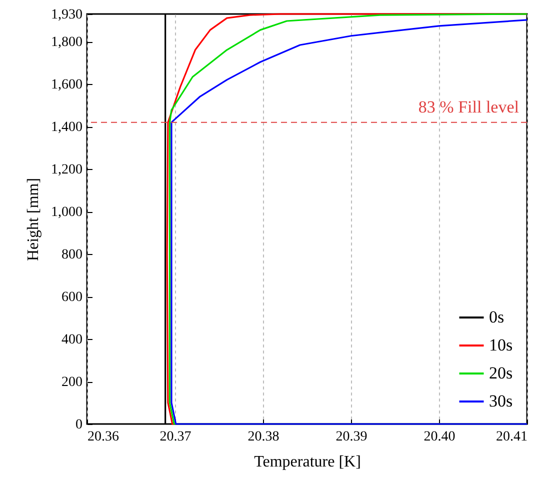 This screenshot has width=553, height=483. Describe the element at coordinates (72, 298) in the screenshot. I see `y-tick-label: 600` at that location.